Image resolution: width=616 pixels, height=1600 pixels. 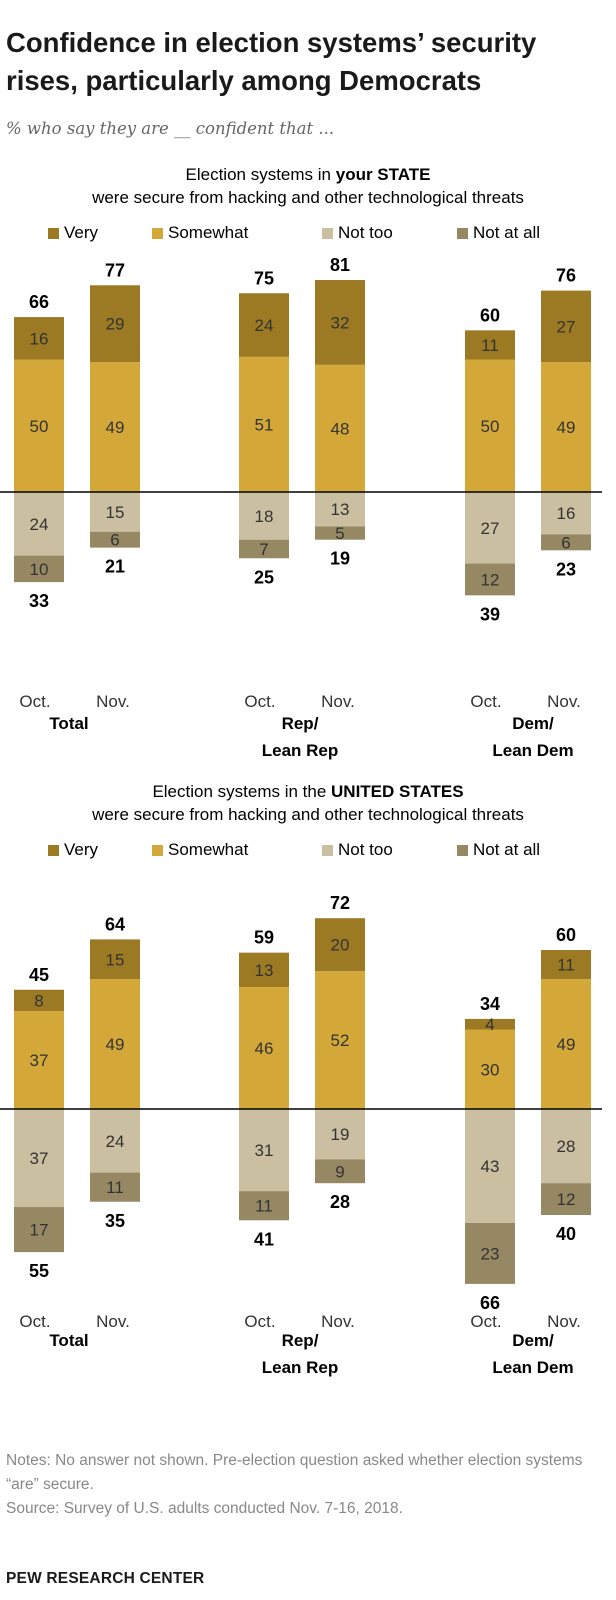 I want to click on total-label-confident: 76, so click(x=566, y=276).